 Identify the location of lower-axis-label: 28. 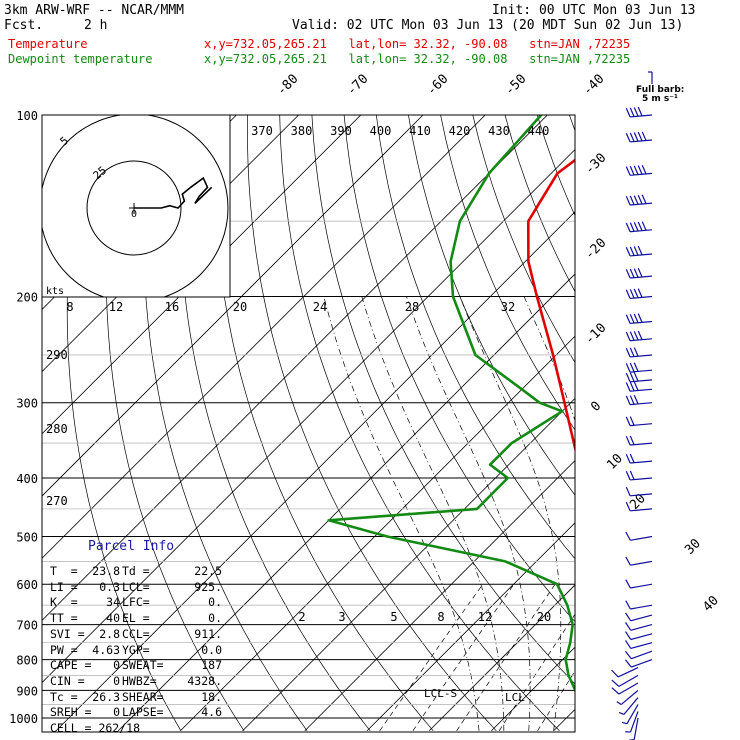
(412, 307).